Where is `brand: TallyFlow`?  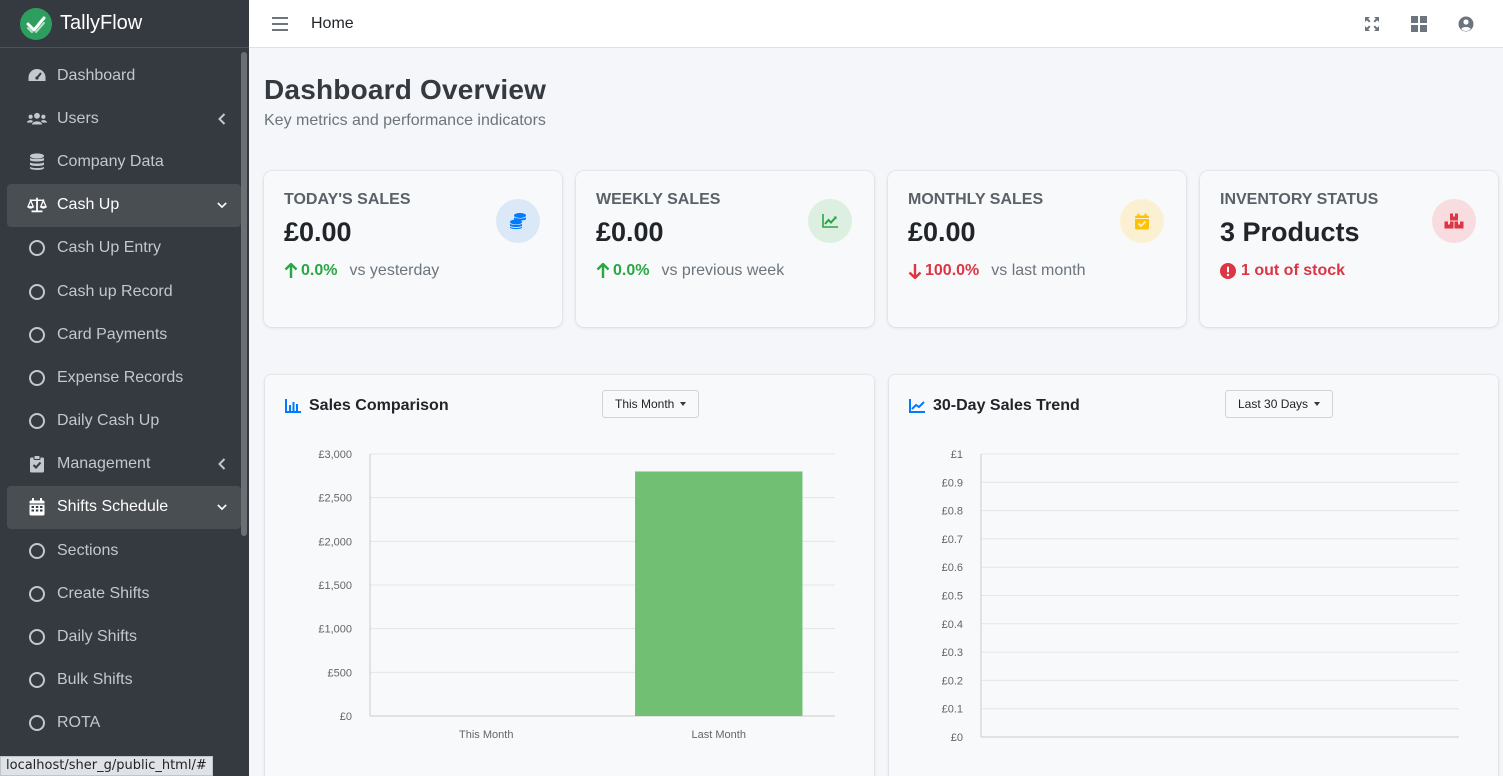 brand: TallyFlow is located at coordinates (124, 24).